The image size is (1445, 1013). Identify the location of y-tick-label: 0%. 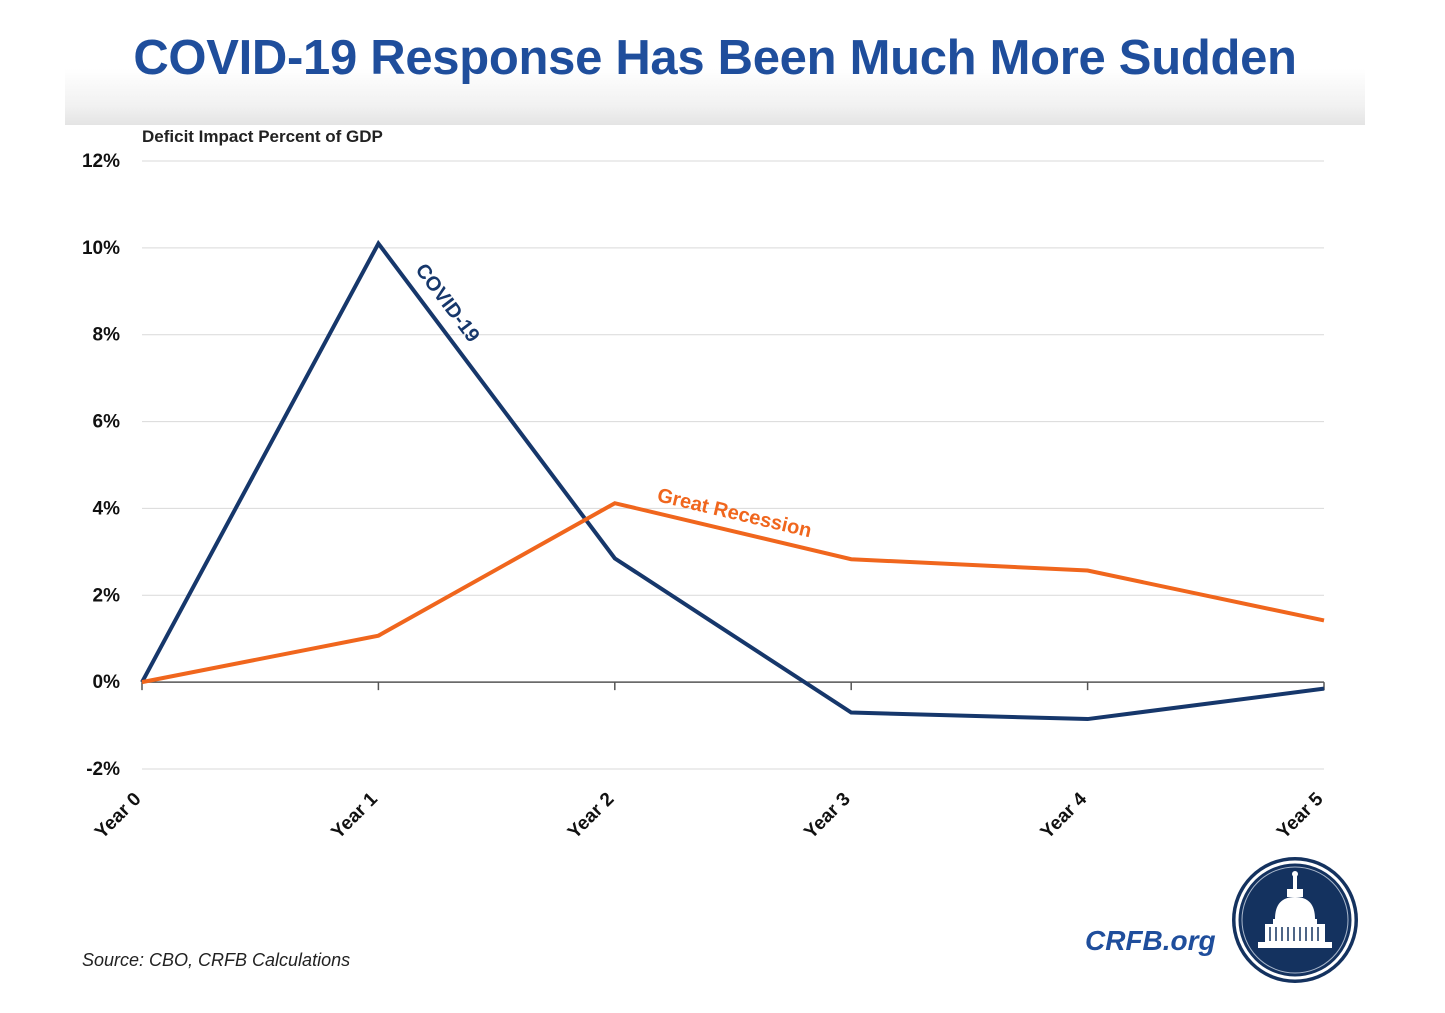
(107, 682).